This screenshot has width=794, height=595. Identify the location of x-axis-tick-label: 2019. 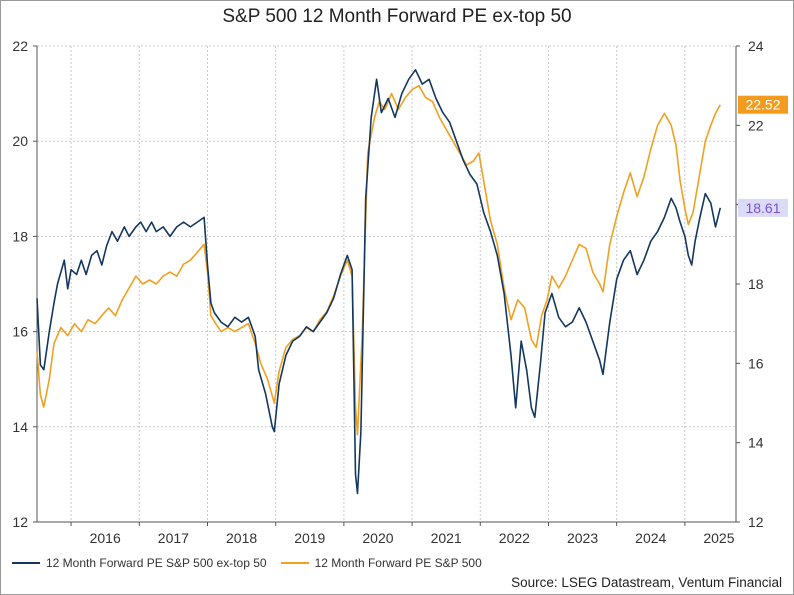
(309, 538).